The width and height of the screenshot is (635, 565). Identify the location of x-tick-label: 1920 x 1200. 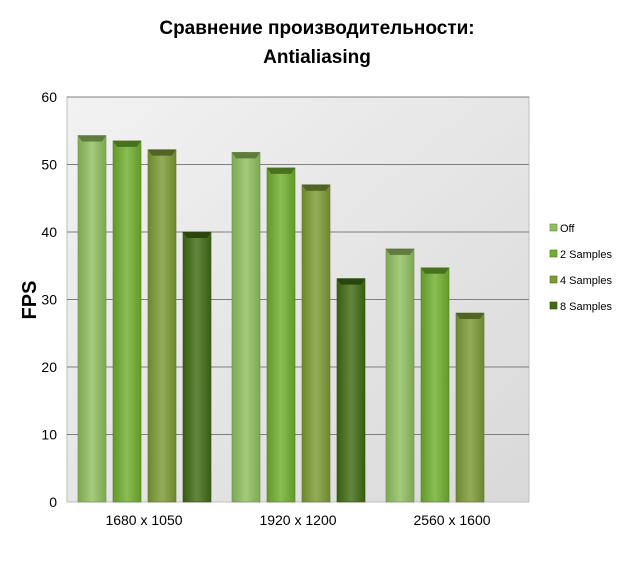
(297, 520).